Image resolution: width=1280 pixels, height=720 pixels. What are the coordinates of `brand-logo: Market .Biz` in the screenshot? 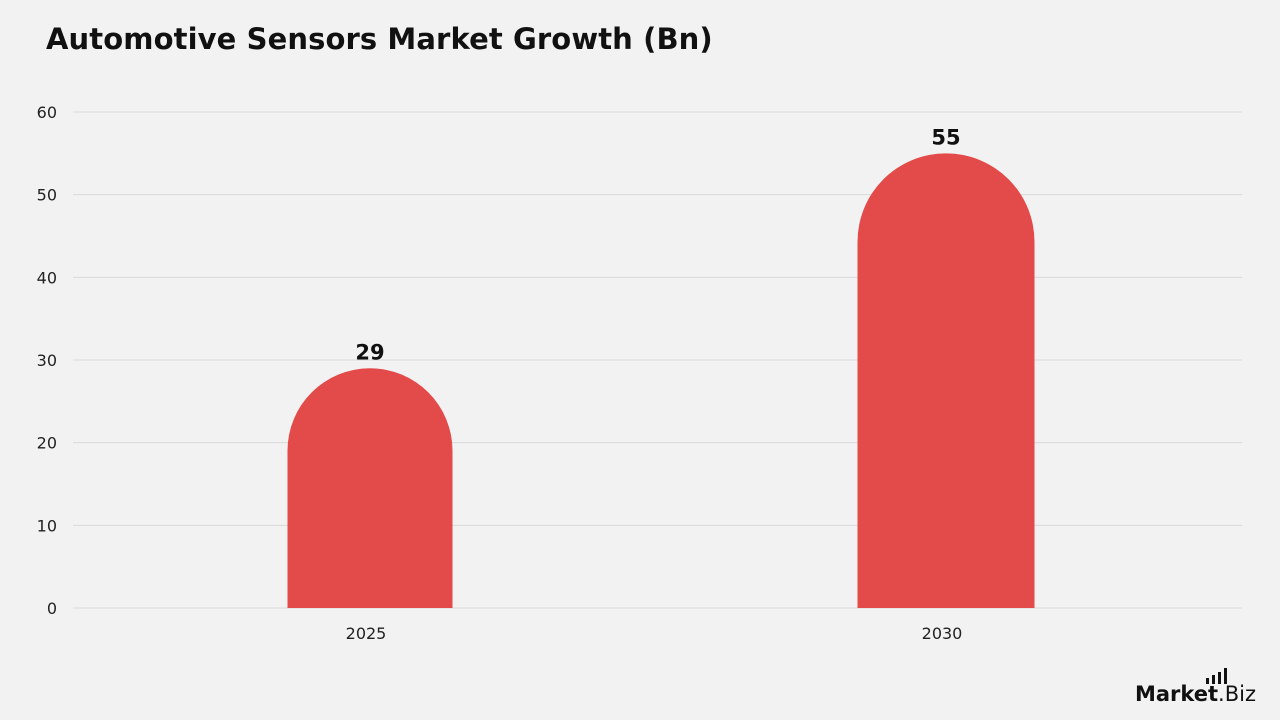 It's located at (1195, 687).